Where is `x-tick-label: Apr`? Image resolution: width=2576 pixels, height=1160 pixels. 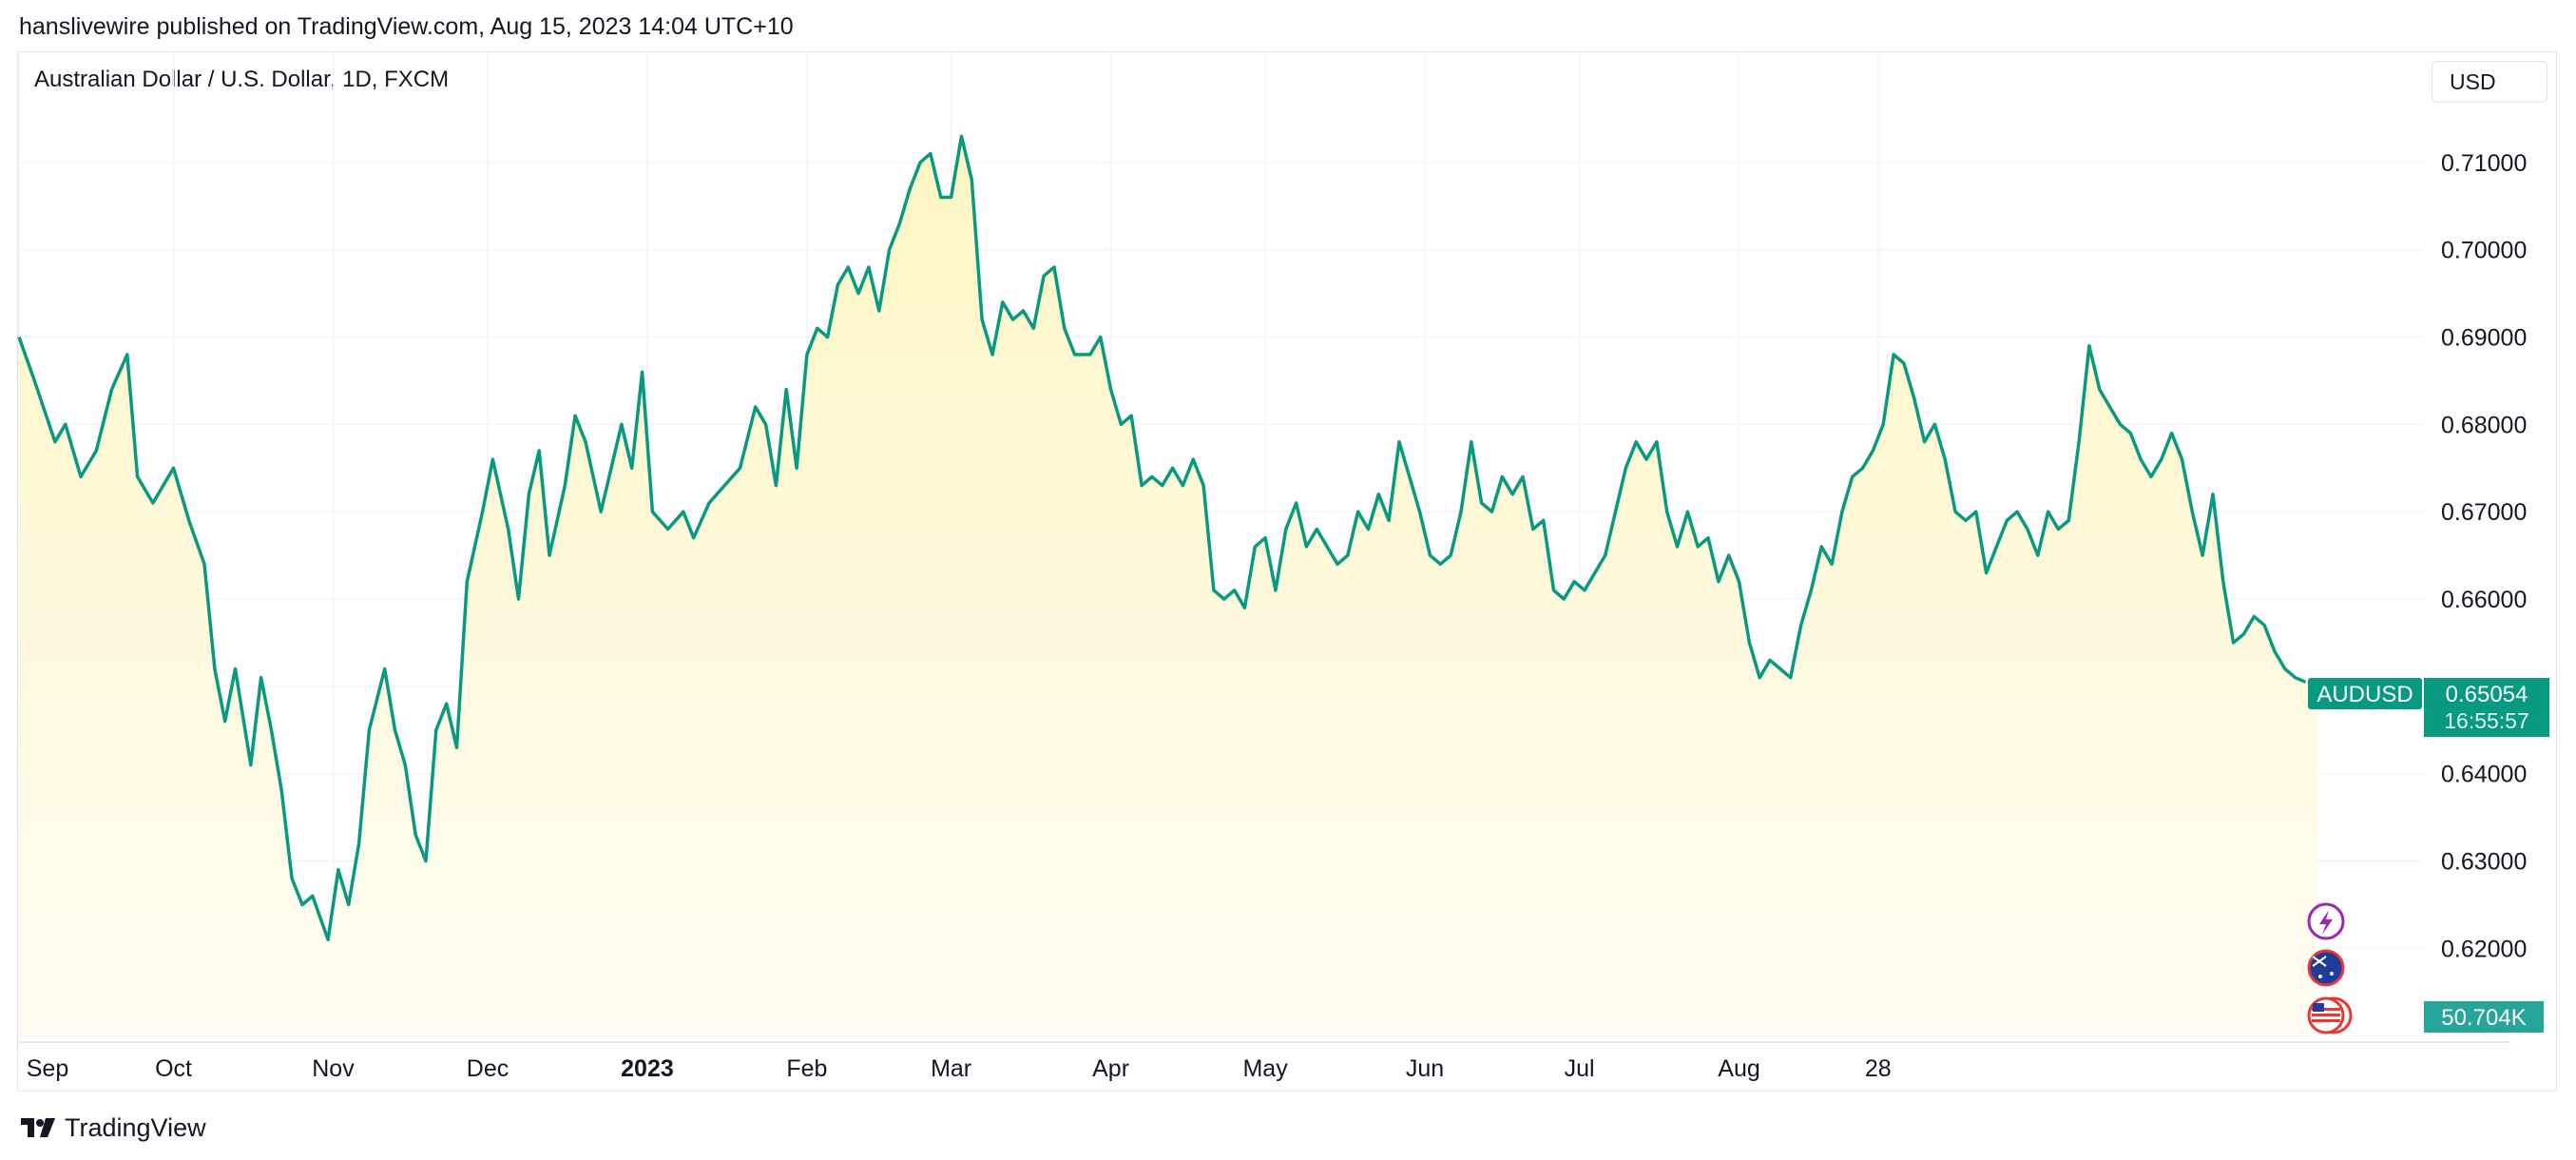 x-tick-label: Apr is located at coordinates (1110, 1068).